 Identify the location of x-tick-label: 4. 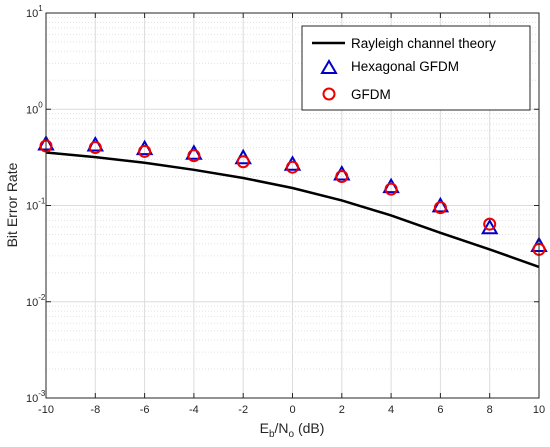
(391, 410).